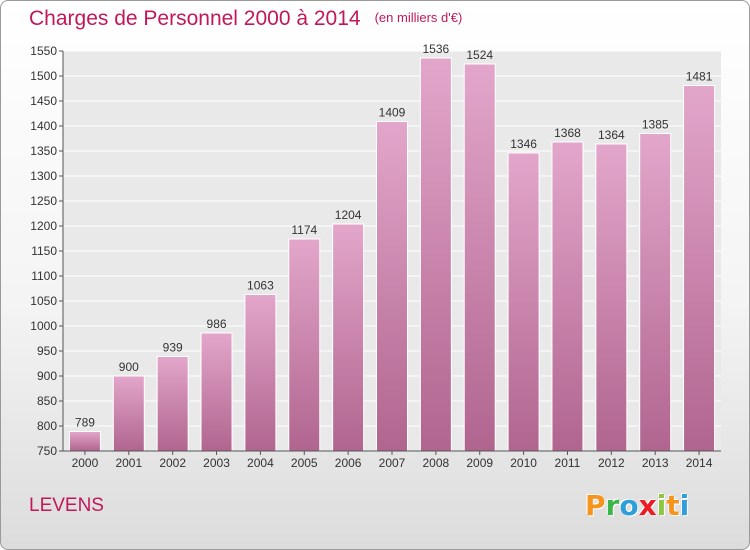  What do you see at coordinates (655, 292) in the screenshot?
I see `bar-2013` at bounding box center [655, 292].